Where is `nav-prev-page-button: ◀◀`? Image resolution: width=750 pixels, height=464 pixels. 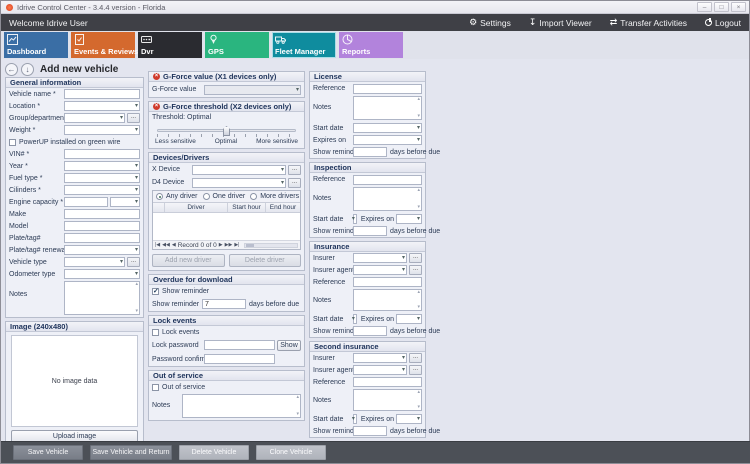
nav-prev-page-button: ◀◀ is located at coordinates (166, 245).